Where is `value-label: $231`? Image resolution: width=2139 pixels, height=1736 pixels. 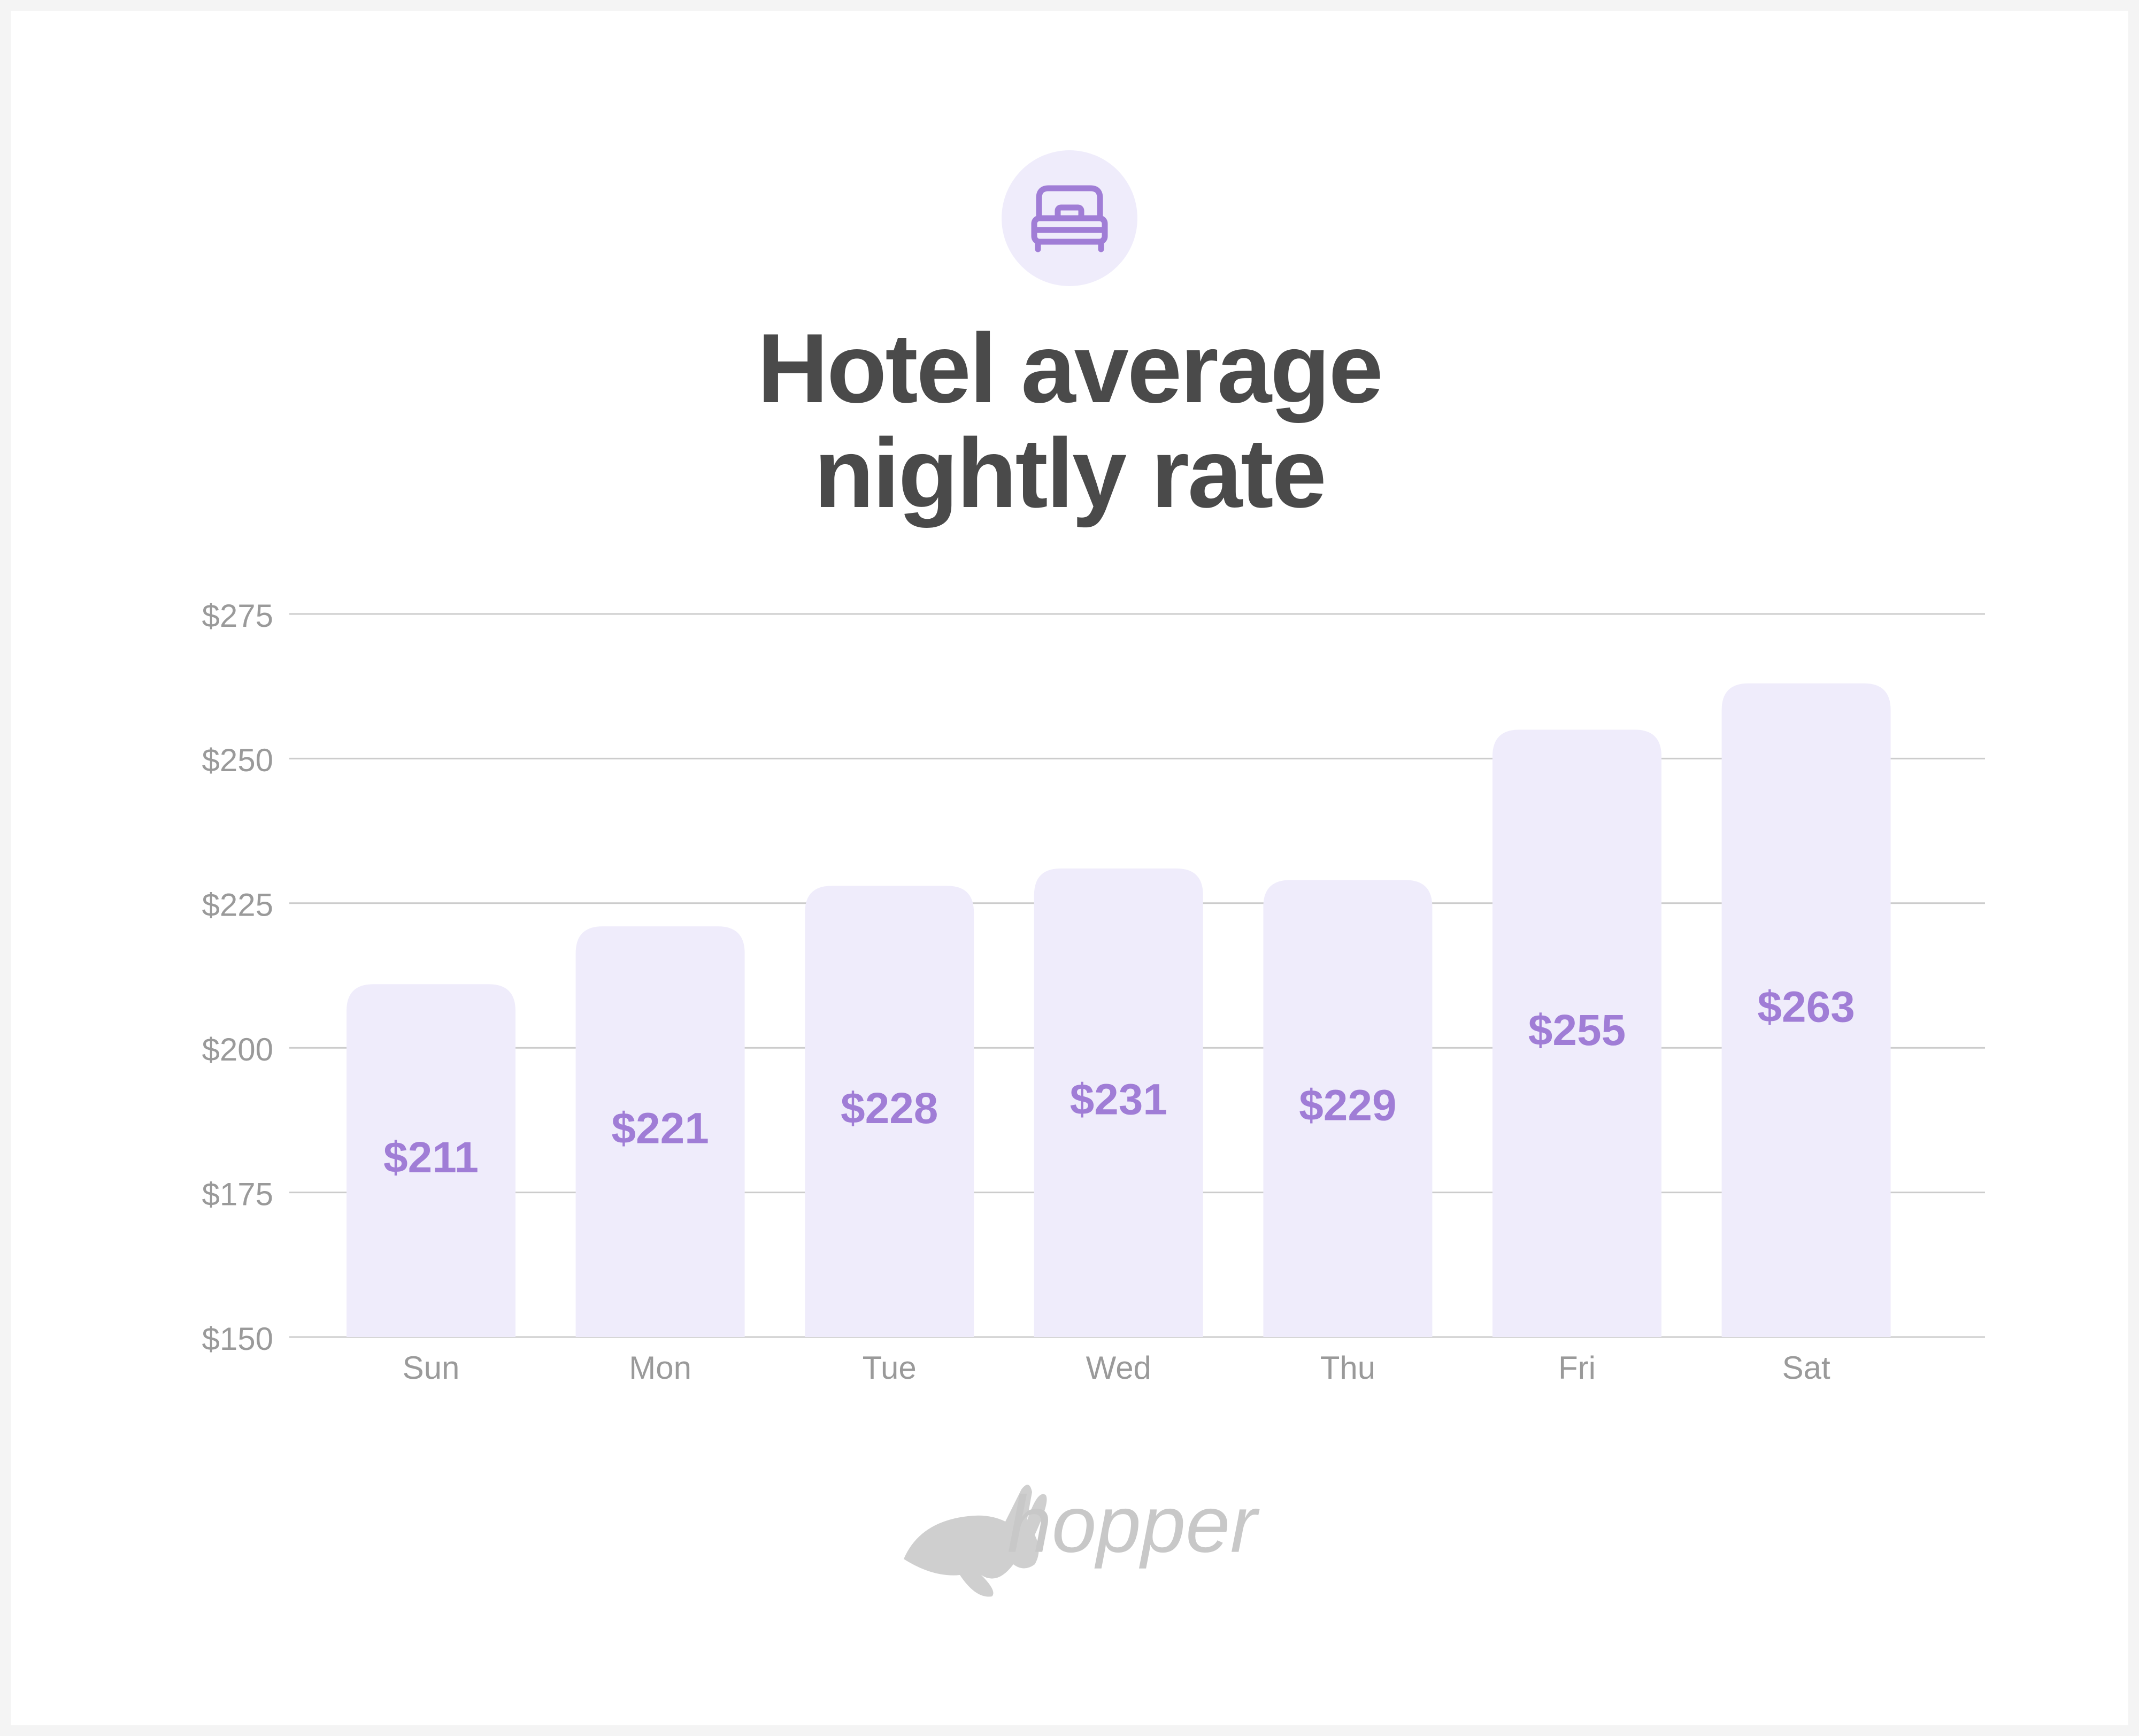 value-label: $231 is located at coordinates (1118, 1100).